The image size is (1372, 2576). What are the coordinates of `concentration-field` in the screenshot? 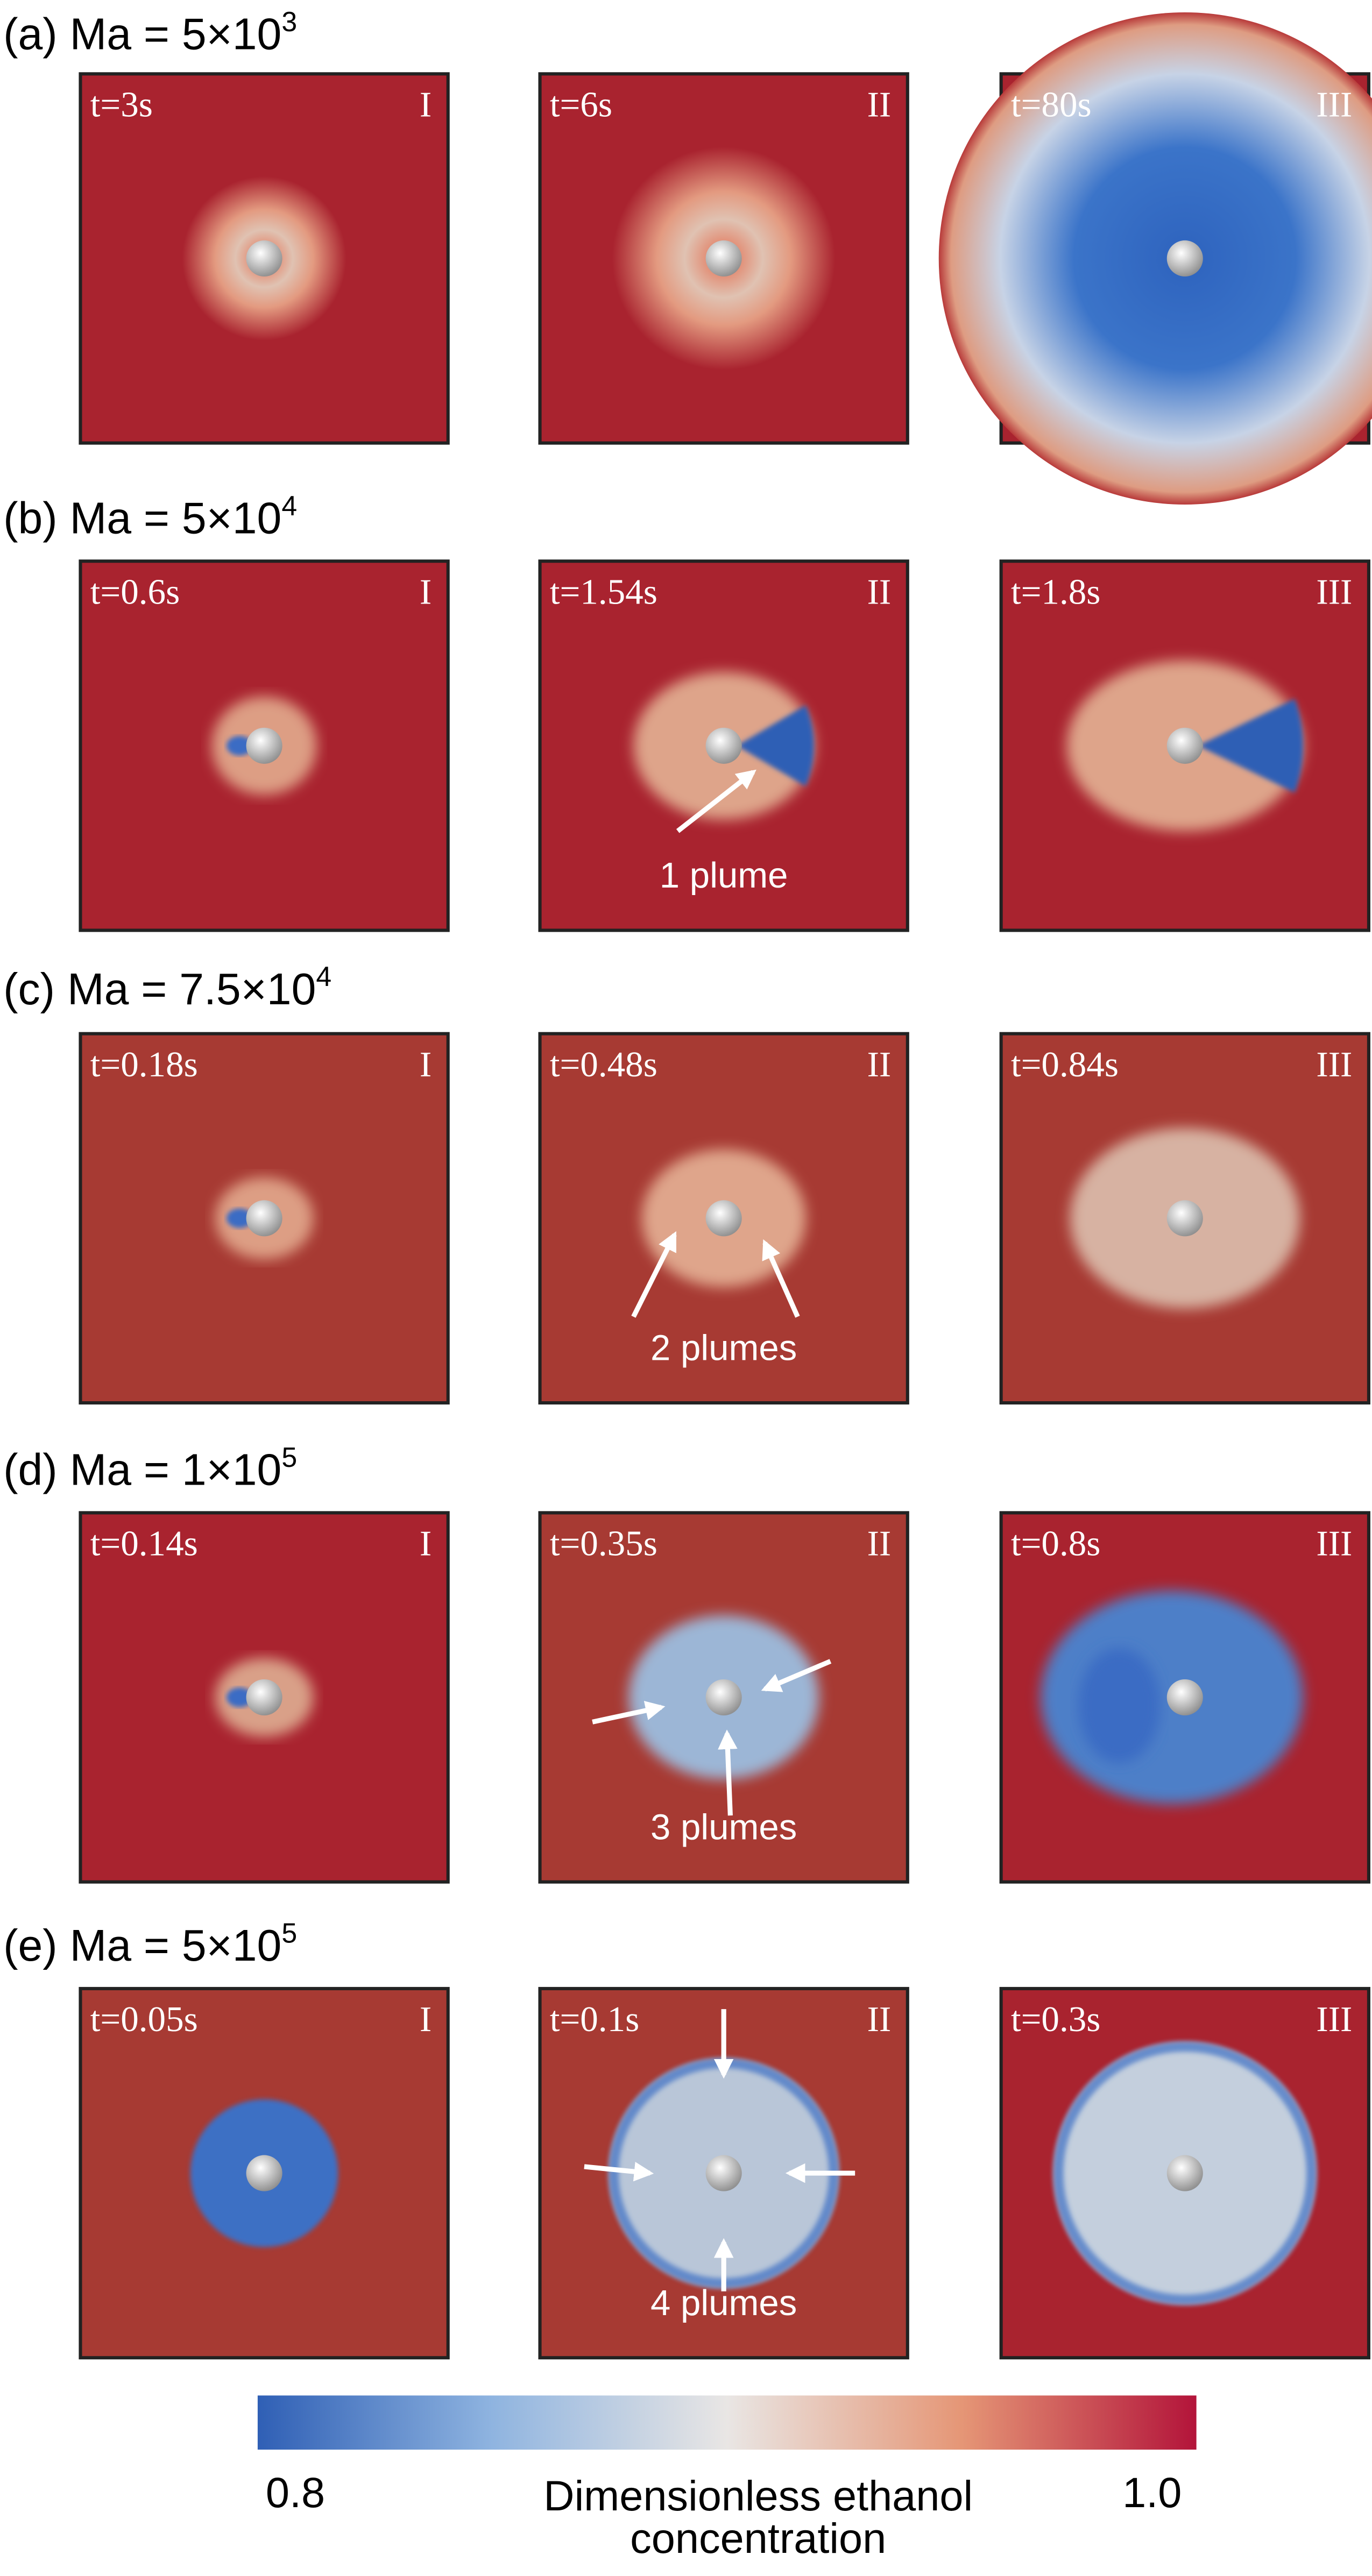 It's located at (1155, 258).